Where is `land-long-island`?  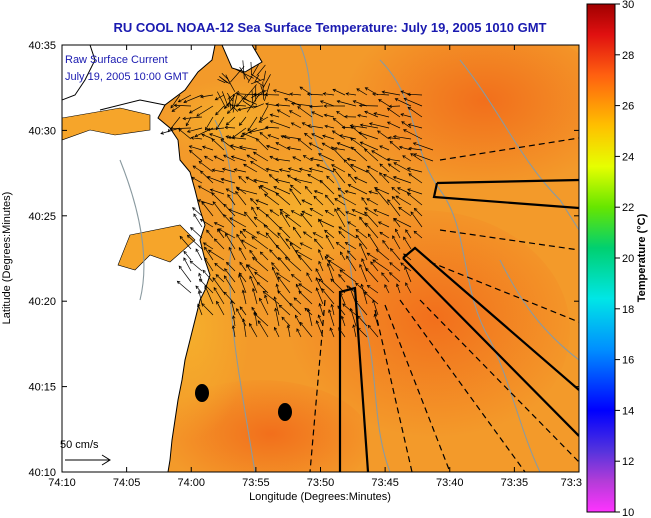 land-long-island is located at coordinates (242, 59).